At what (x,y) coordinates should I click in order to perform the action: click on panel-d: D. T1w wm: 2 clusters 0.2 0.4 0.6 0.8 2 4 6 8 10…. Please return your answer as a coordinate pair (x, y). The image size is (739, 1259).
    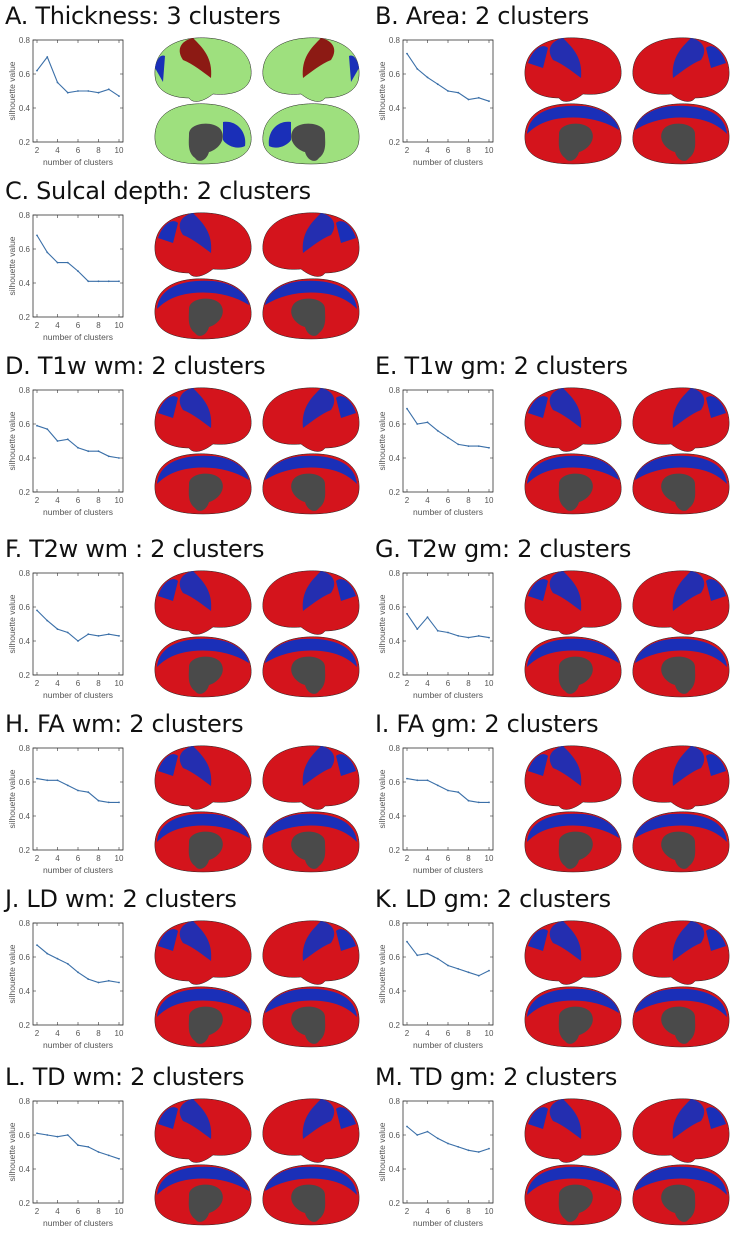
    Looking at the image, I should click on (189, 438).